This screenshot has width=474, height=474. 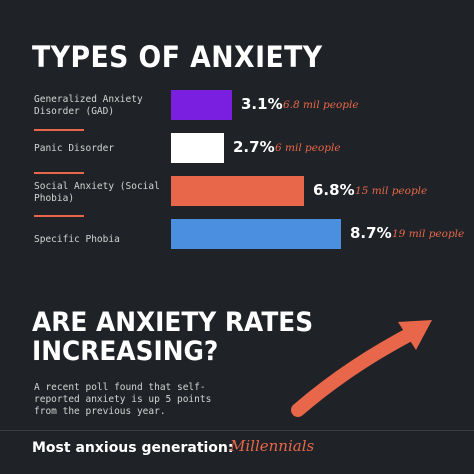 I want to click on category-label: Panic Disorder, so click(x=74, y=148).